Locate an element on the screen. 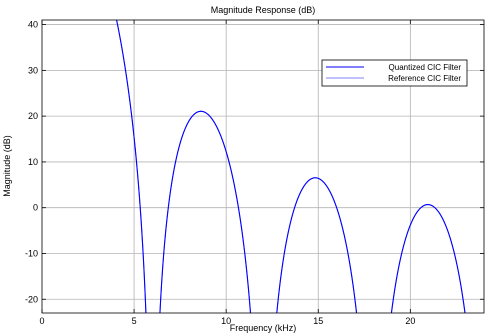  x-tick-label: 5 is located at coordinates (134, 321).